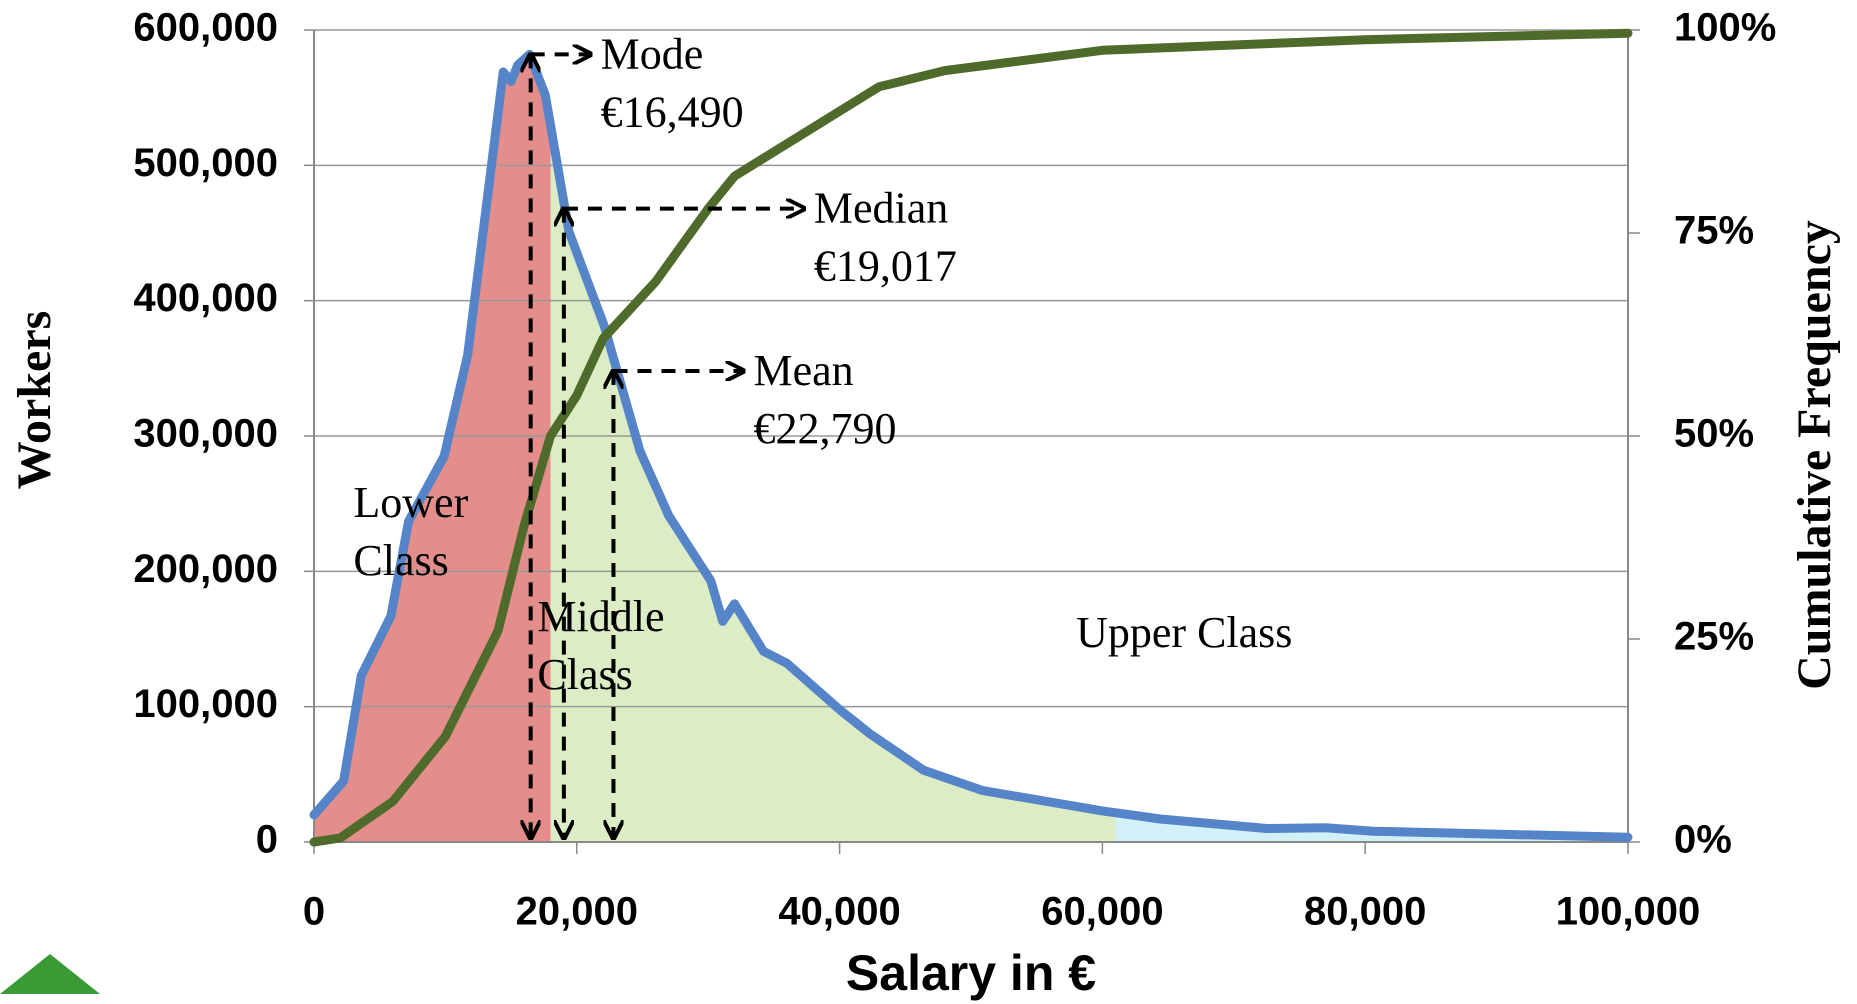 The image size is (1857, 1004). Describe the element at coordinates (971, 973) in the screenshot. I see `x-axis-title: Salary in €` at that location.